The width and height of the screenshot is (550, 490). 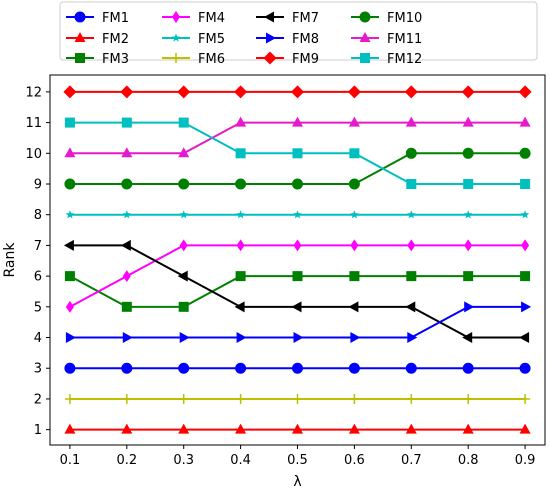 What do you see at coordinates (97, 39) in the screenshot?
I see `legend-item-fm2: FM2` at bounding box center [97, 39].